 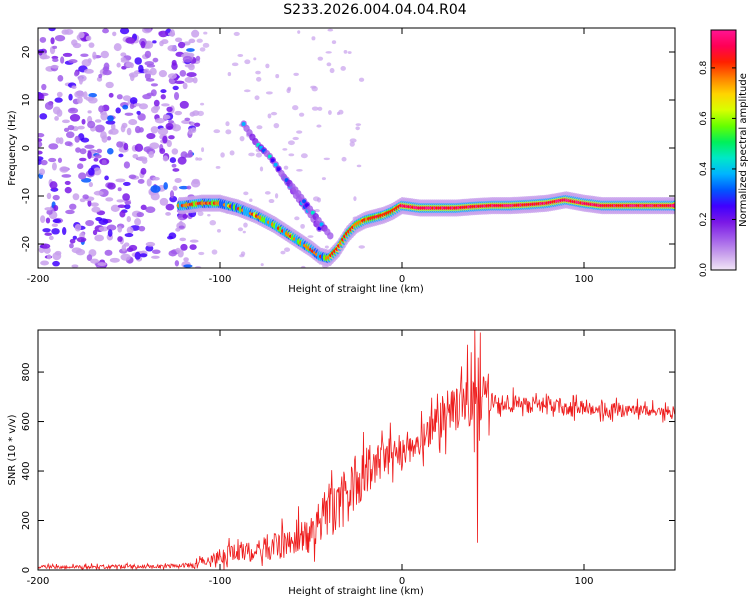 What do you see at coordinates (673, 205) in the screenshot?
I see `trace-core` at bounding box center [673, 205].